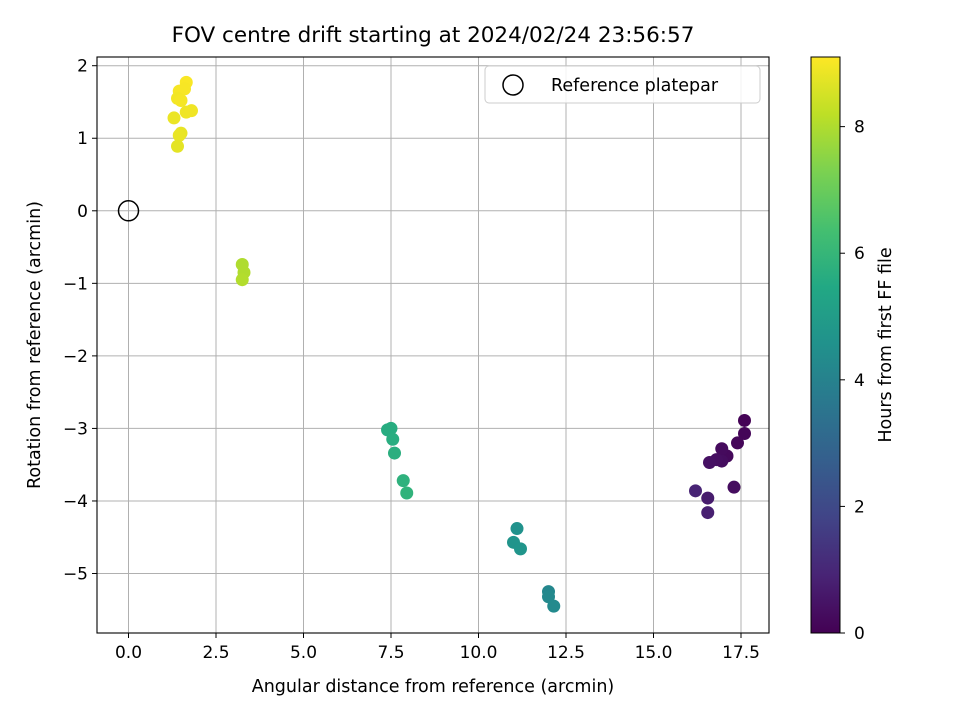  I want to click on legend: Reference platepar, so click(622, 84).